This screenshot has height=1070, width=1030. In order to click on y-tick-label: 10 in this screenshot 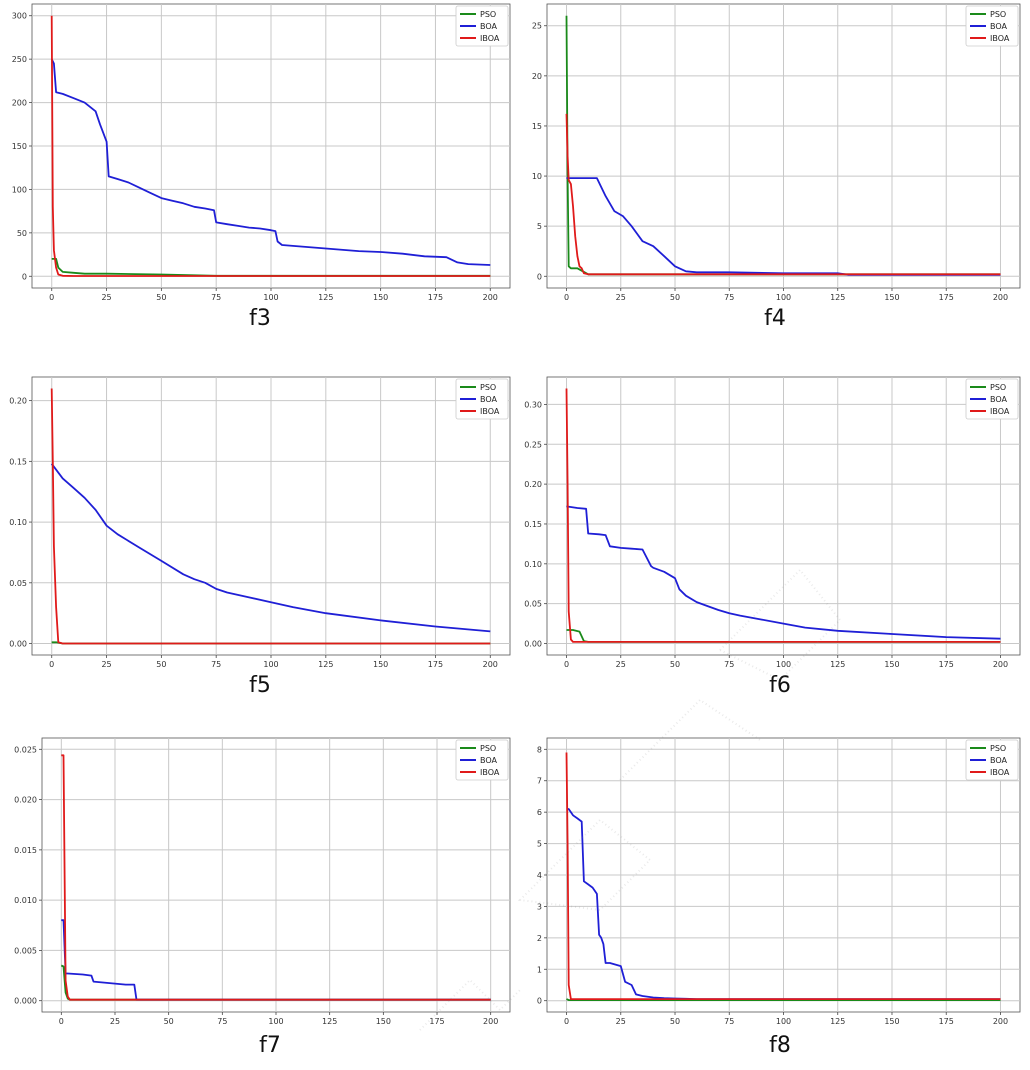, I will do `click(537, 176)`.